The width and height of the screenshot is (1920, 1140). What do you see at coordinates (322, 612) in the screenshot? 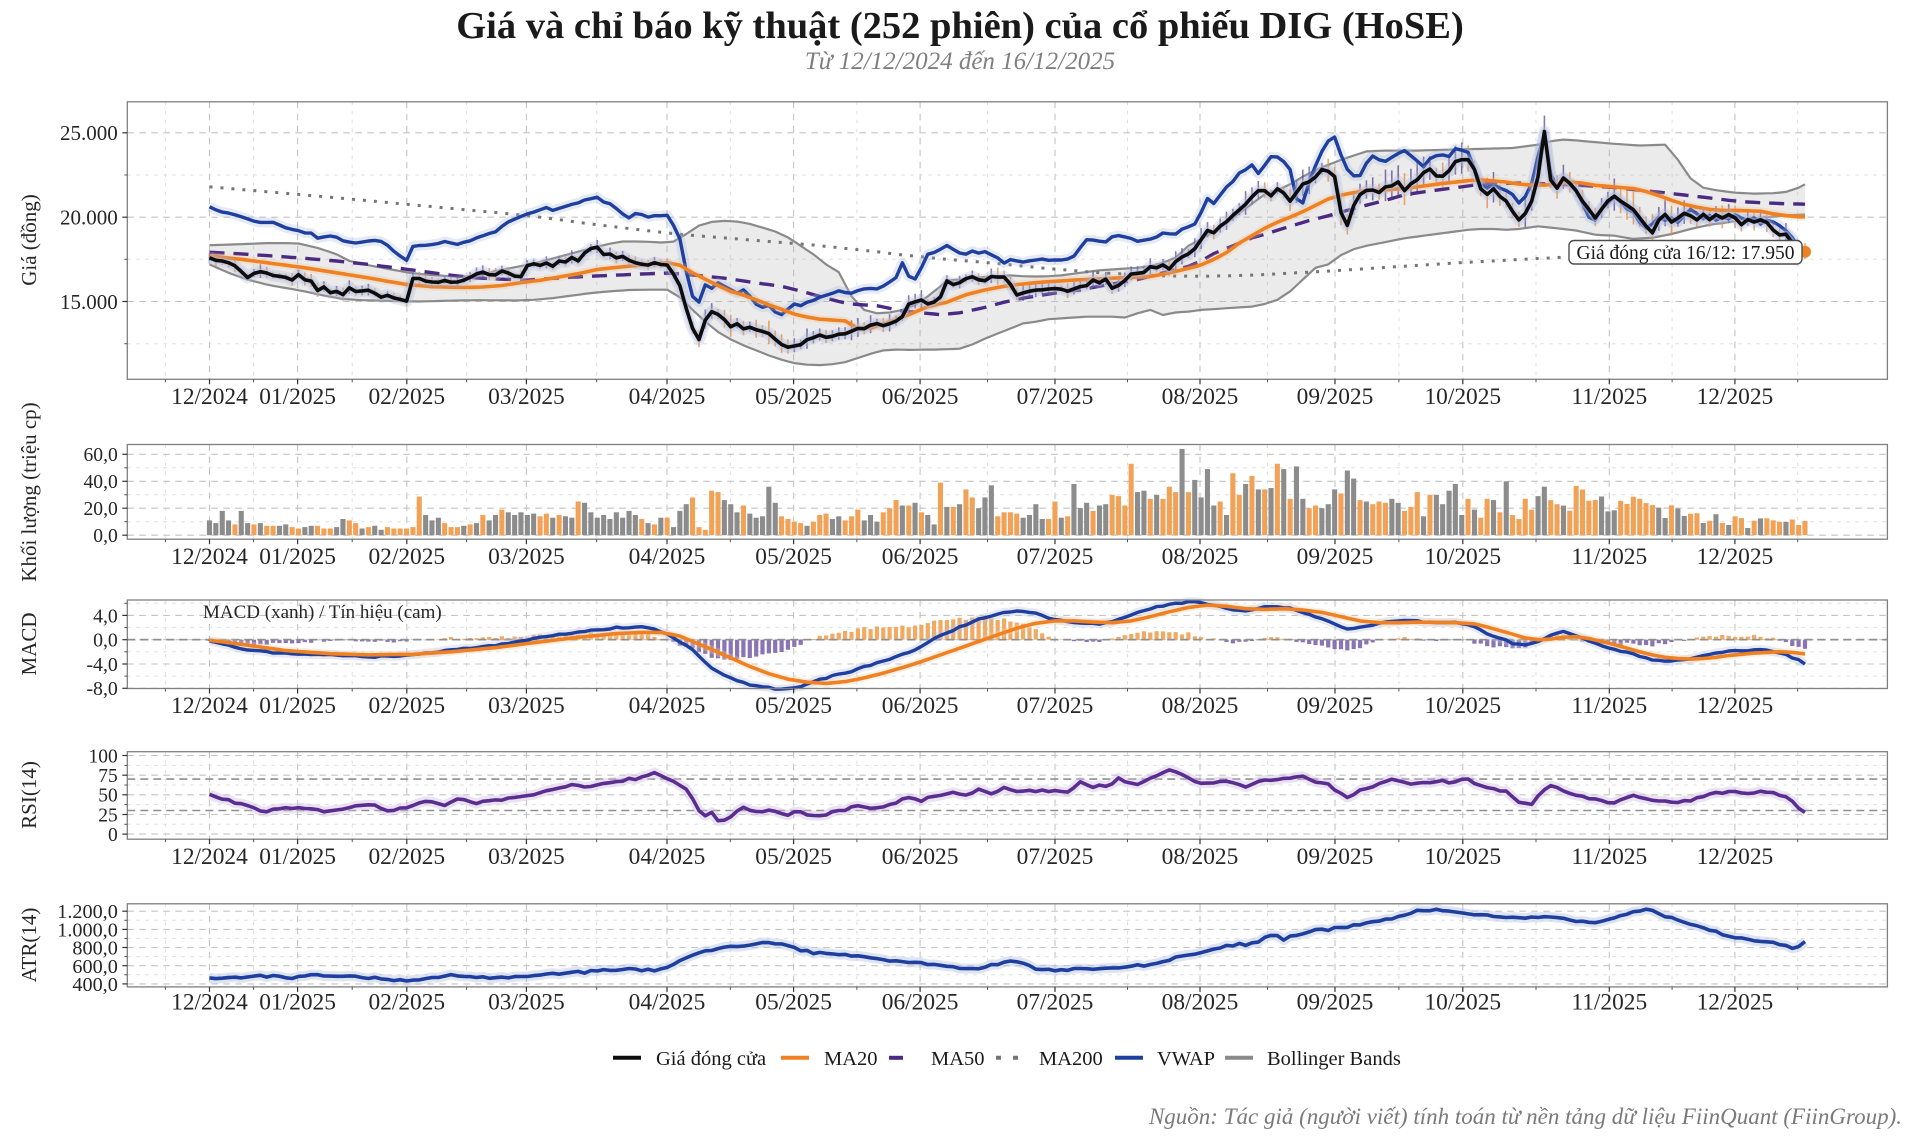
I see `svg-text: MACD (xanh) / Tín hiệu (cam)` at bounding box center [322, 612].